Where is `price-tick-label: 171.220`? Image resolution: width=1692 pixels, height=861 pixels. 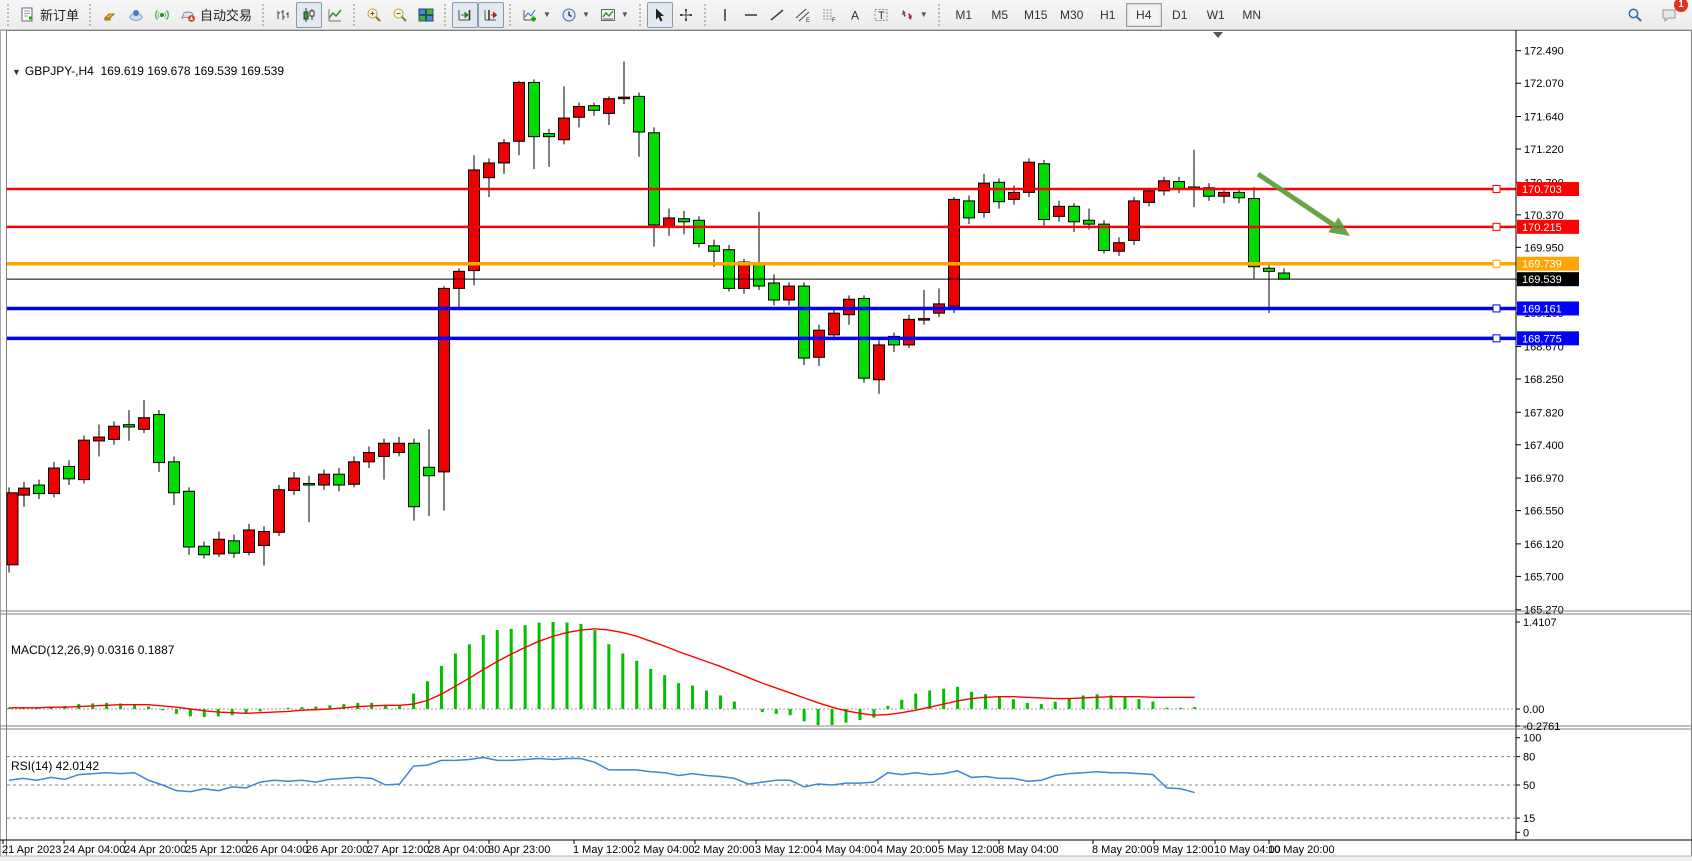 price-tick-label: 171.220 is located at coordinates (1544, 150).